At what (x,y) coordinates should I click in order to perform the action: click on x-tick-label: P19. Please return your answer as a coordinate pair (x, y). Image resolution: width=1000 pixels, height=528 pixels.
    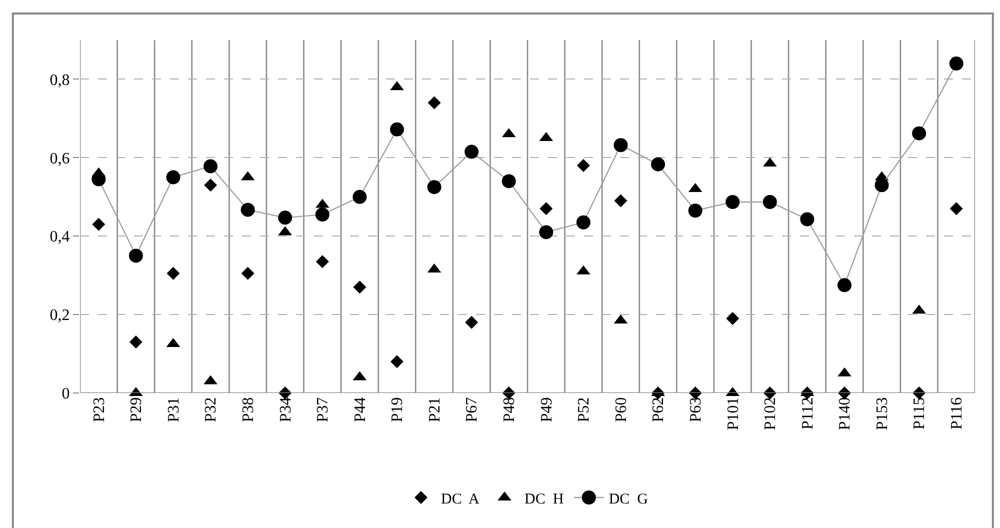
    Looking at the image, I should click on (397, 409).